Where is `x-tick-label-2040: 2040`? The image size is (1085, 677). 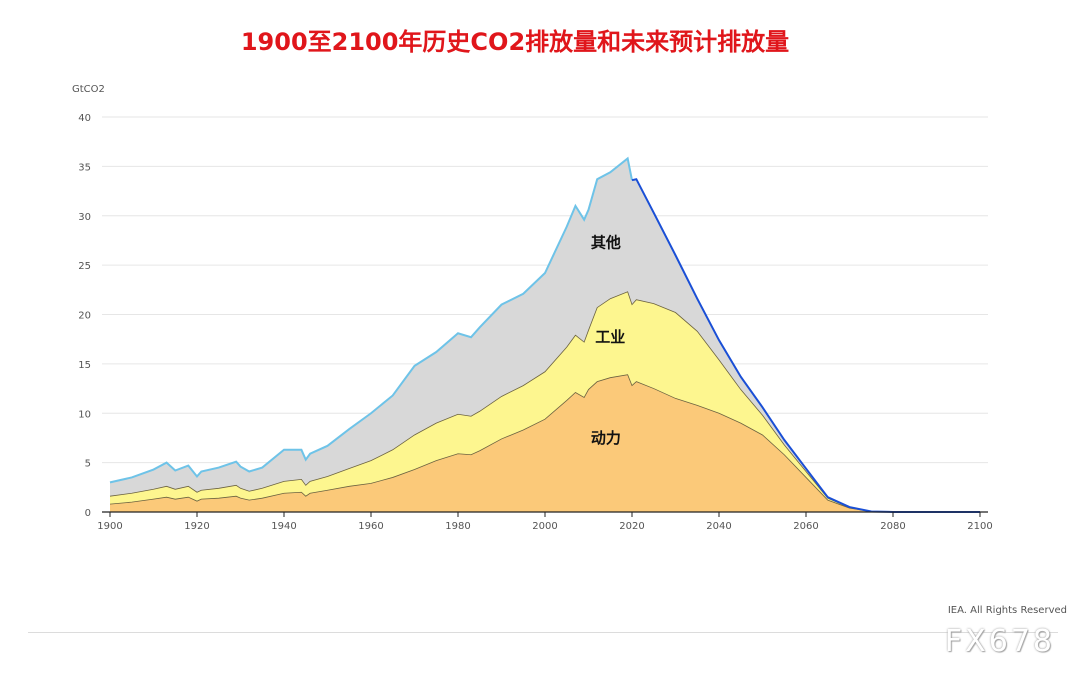
x-tick-label-2040: 2040 is located at coordinates (718, 526).